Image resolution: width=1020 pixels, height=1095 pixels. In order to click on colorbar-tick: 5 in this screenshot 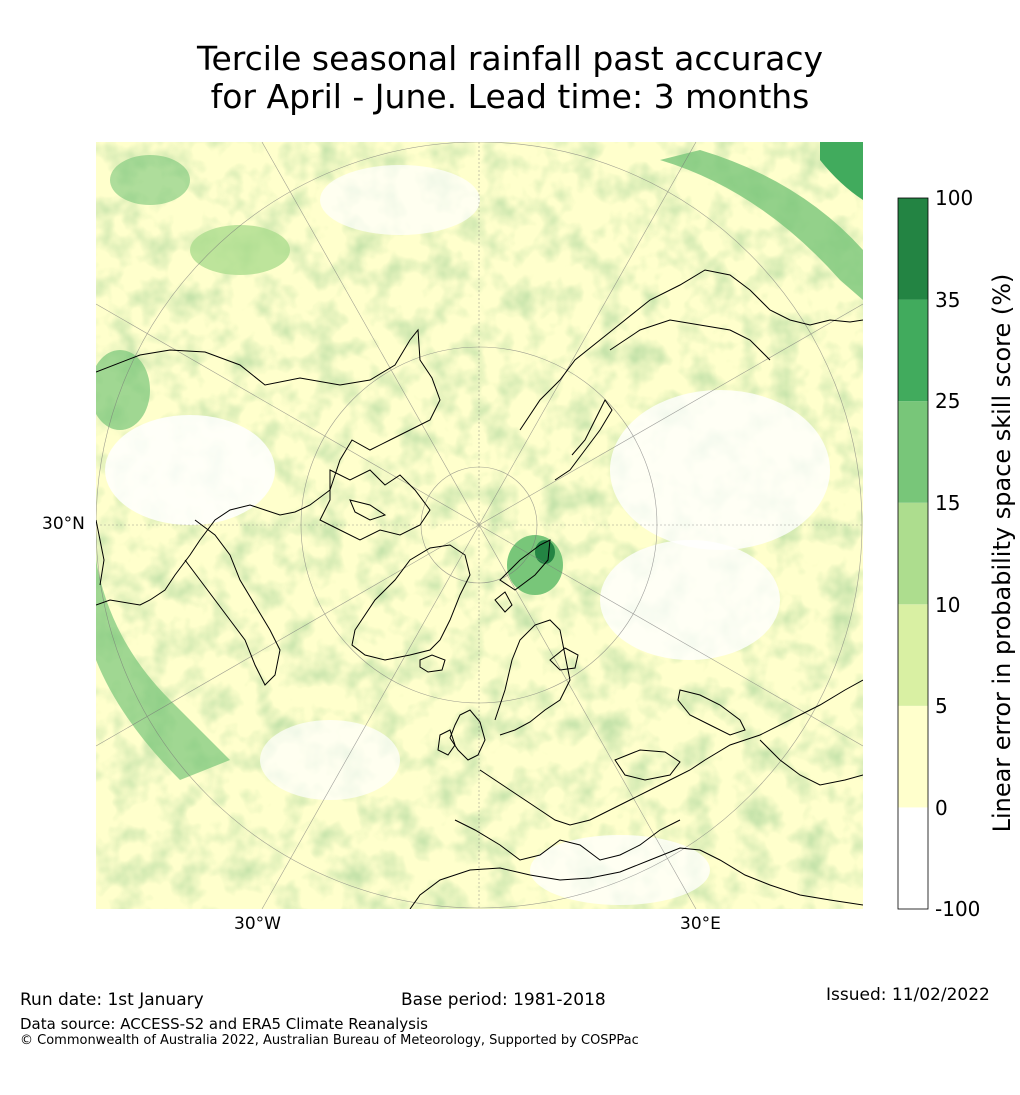, I will do `click(941, 706)`.